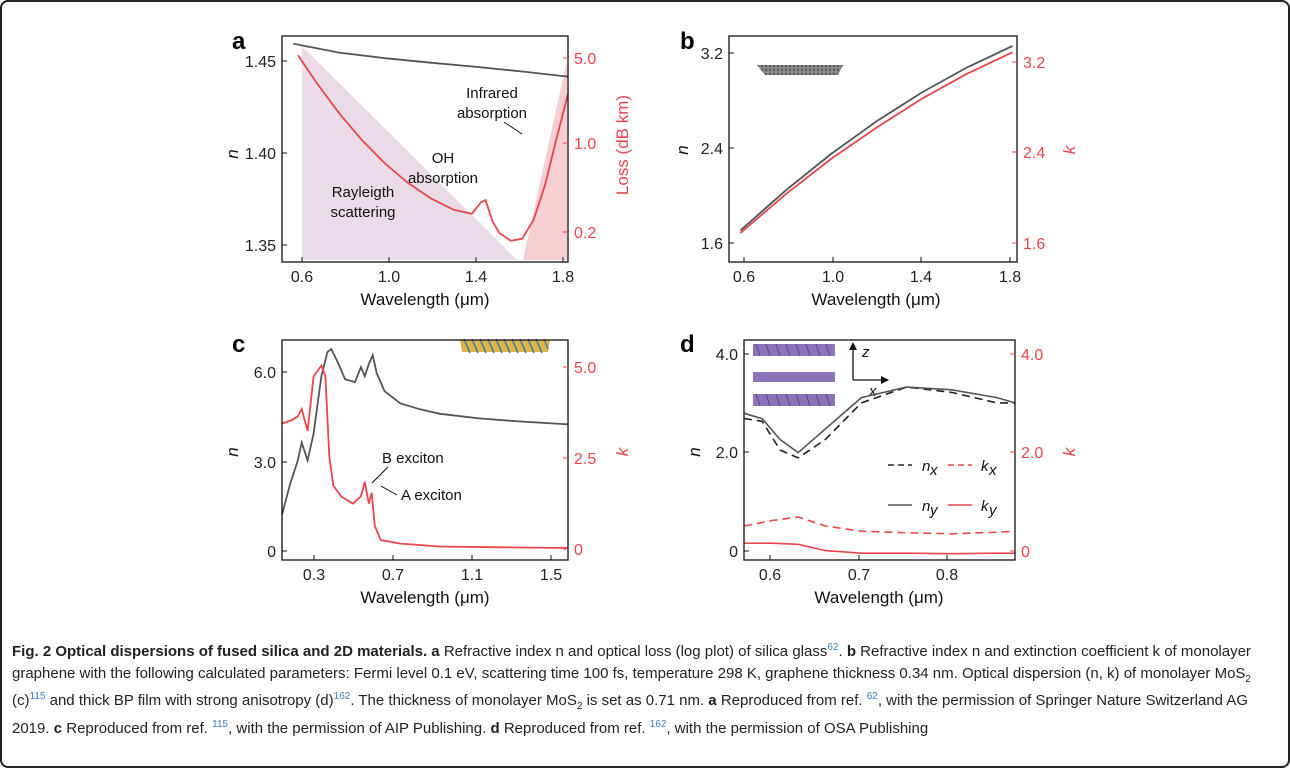 This screenshot has height=768, width=1290. What do you see at coordinates (260, 62) in the screenshot?
I see `tick-label: 1.45` at bounding box center [260, 62].